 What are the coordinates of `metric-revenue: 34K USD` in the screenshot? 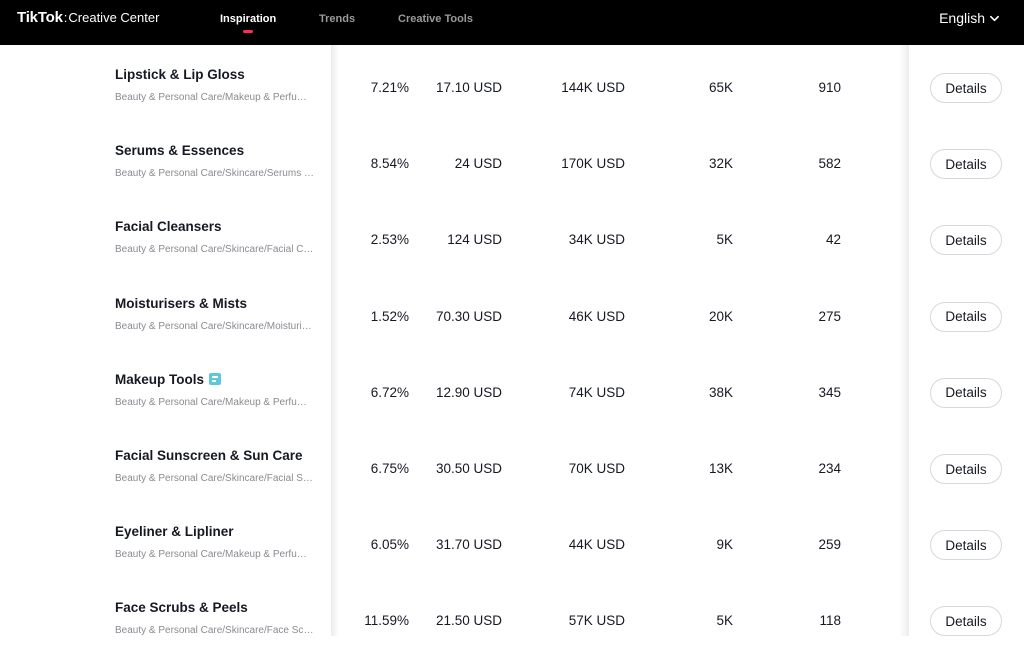 It's located at (596, 240).